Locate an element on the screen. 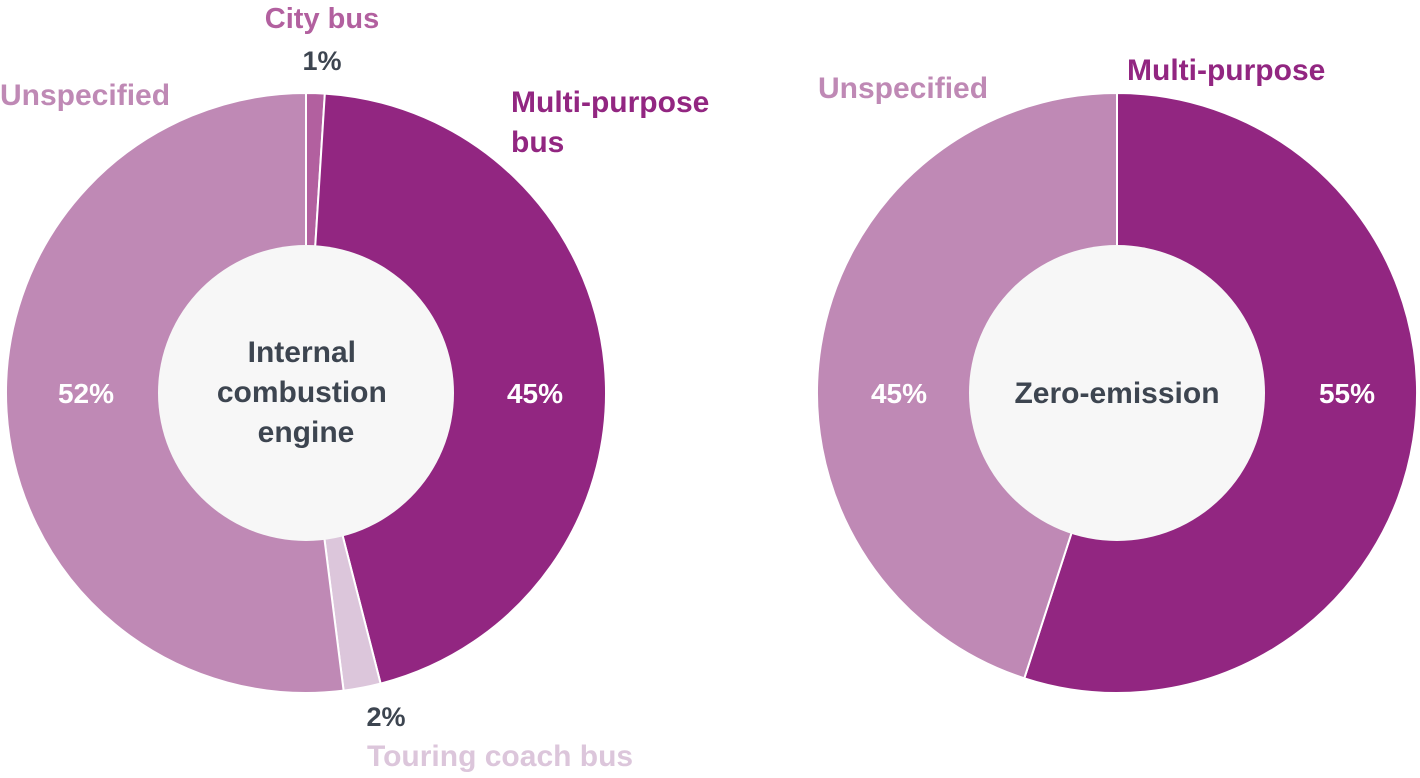 This screenshot has width=1420, height=778. ze-unspecified-value: 45% is located at coordinates (899, 393).